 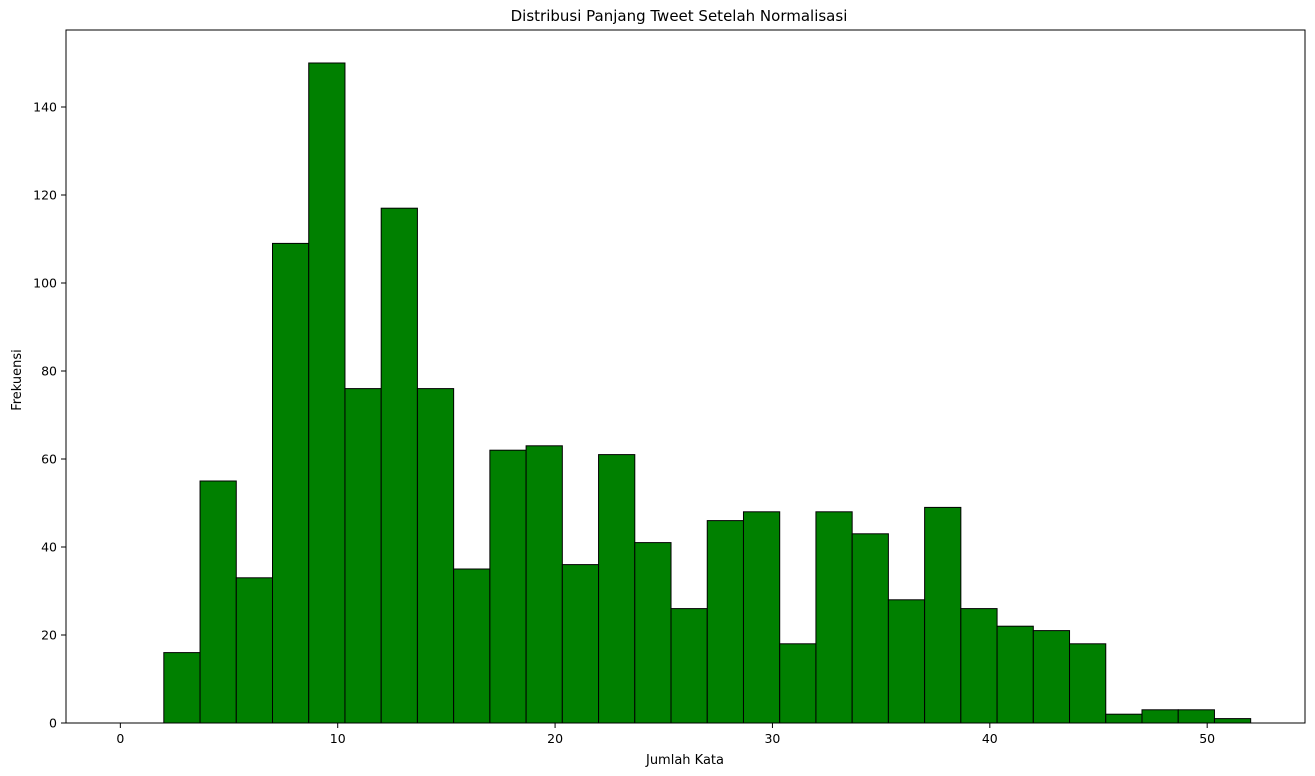 What do you see at coordinates (120, 738) in the screenshot?
I see `x-tick-label: 0` at bounding box center [120, 738].